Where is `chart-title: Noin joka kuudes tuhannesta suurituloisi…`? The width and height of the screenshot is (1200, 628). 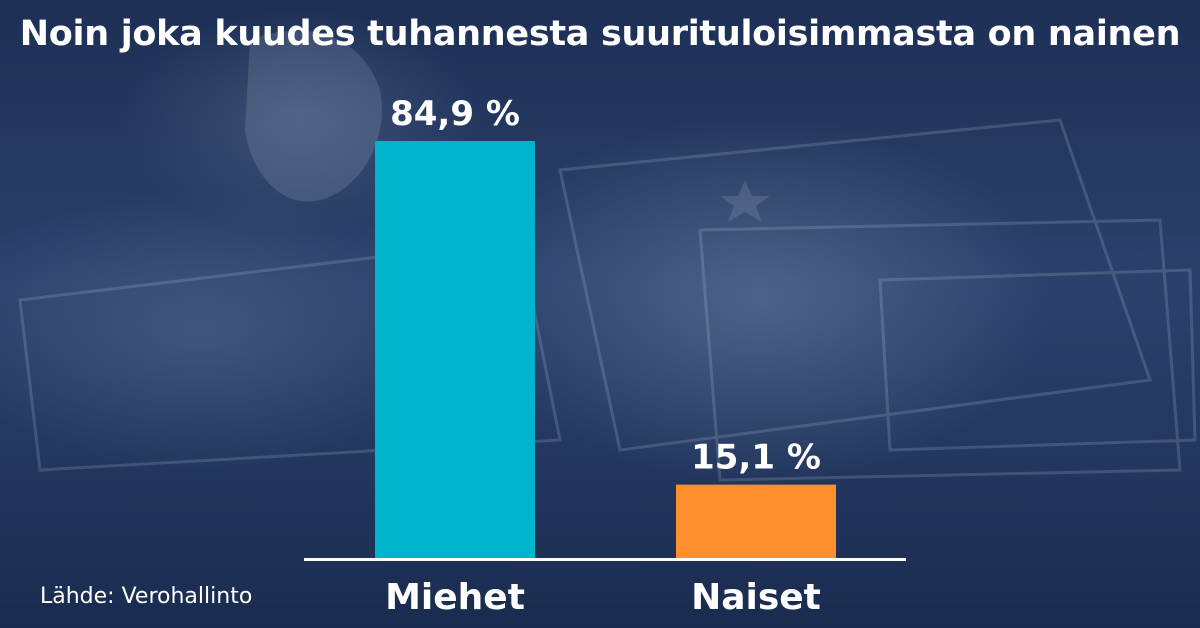
chart-title: Noin joka kuudes tuhannesta suurituloisi… is located at coordinates (600, 34).